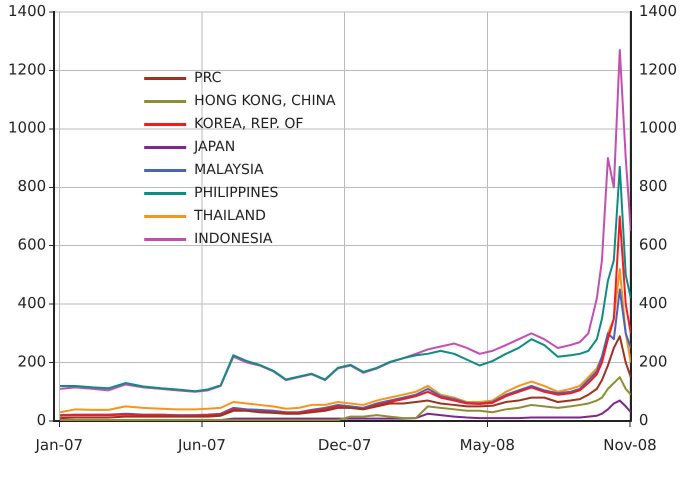  I want to click on x-tick-label: May-08, so click(487, 445).